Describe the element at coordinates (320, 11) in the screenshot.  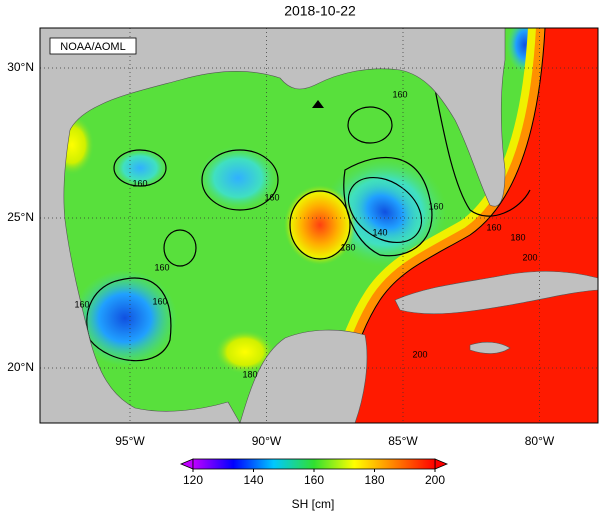
I see `map-title: 2018-10-22` at that location.